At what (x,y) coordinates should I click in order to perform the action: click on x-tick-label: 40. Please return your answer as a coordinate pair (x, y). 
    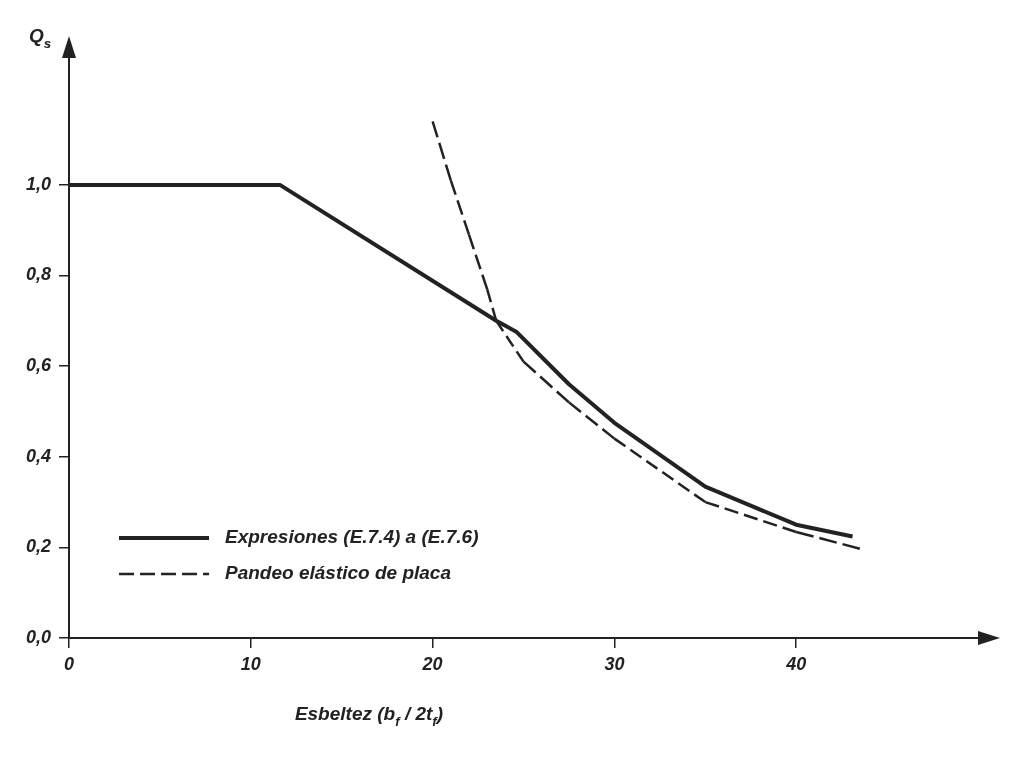
    Looking at the image, I should click on (796, 663).